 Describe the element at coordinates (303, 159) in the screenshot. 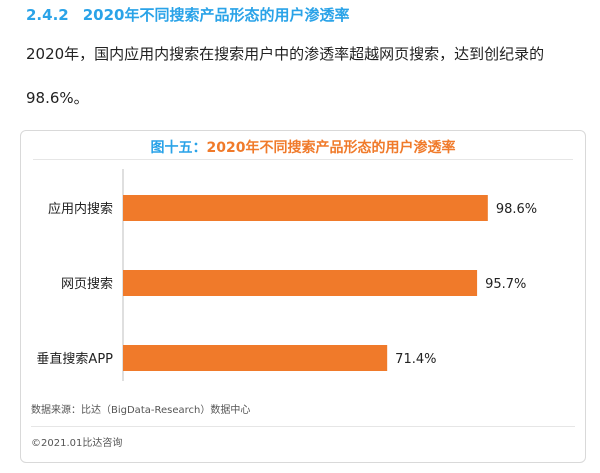

I see `title-divider` at that location.